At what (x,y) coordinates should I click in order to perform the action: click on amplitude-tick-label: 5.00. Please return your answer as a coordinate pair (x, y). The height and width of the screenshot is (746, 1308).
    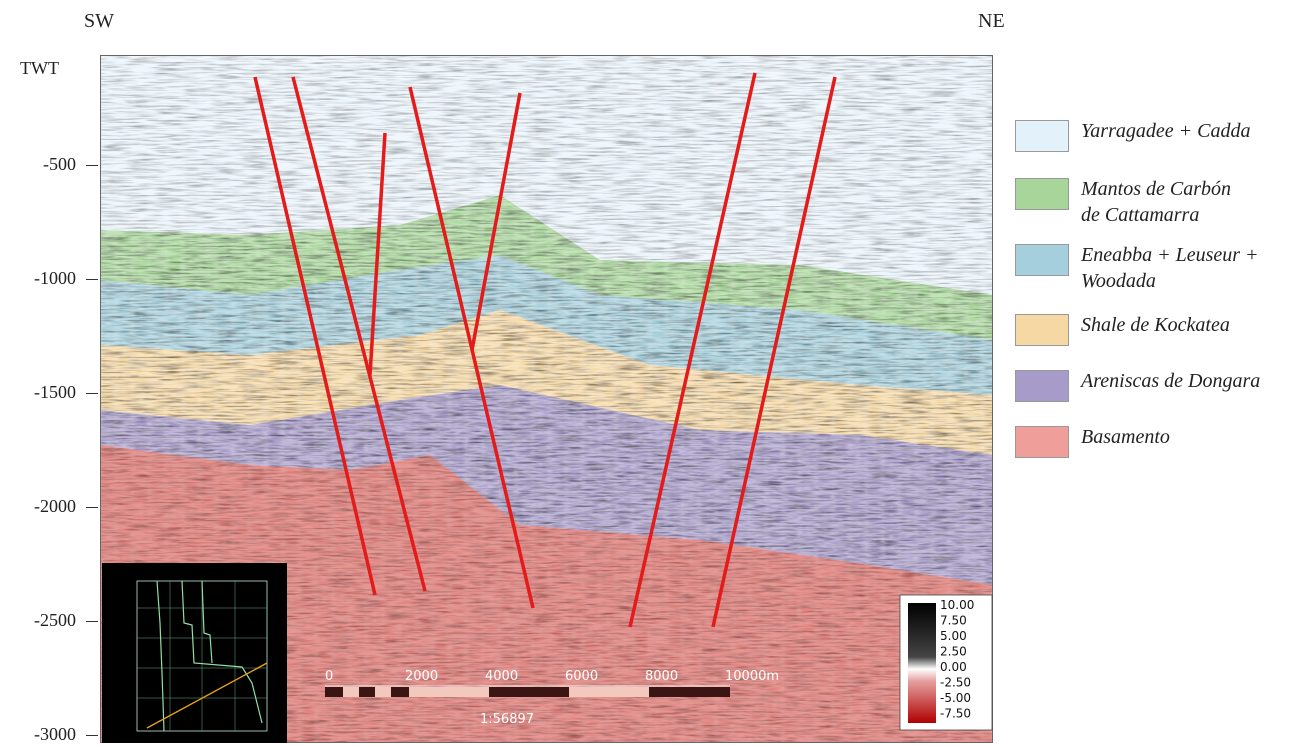
    Looking at the image, I should click on (953, 636).